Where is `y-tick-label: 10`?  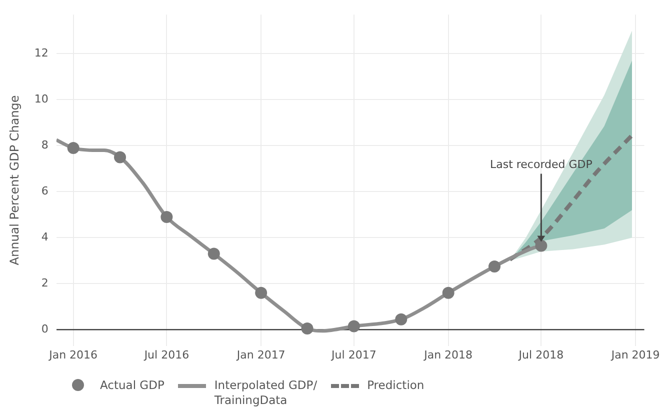 y-tick-label: 10 is located at coordinates (41, 99).